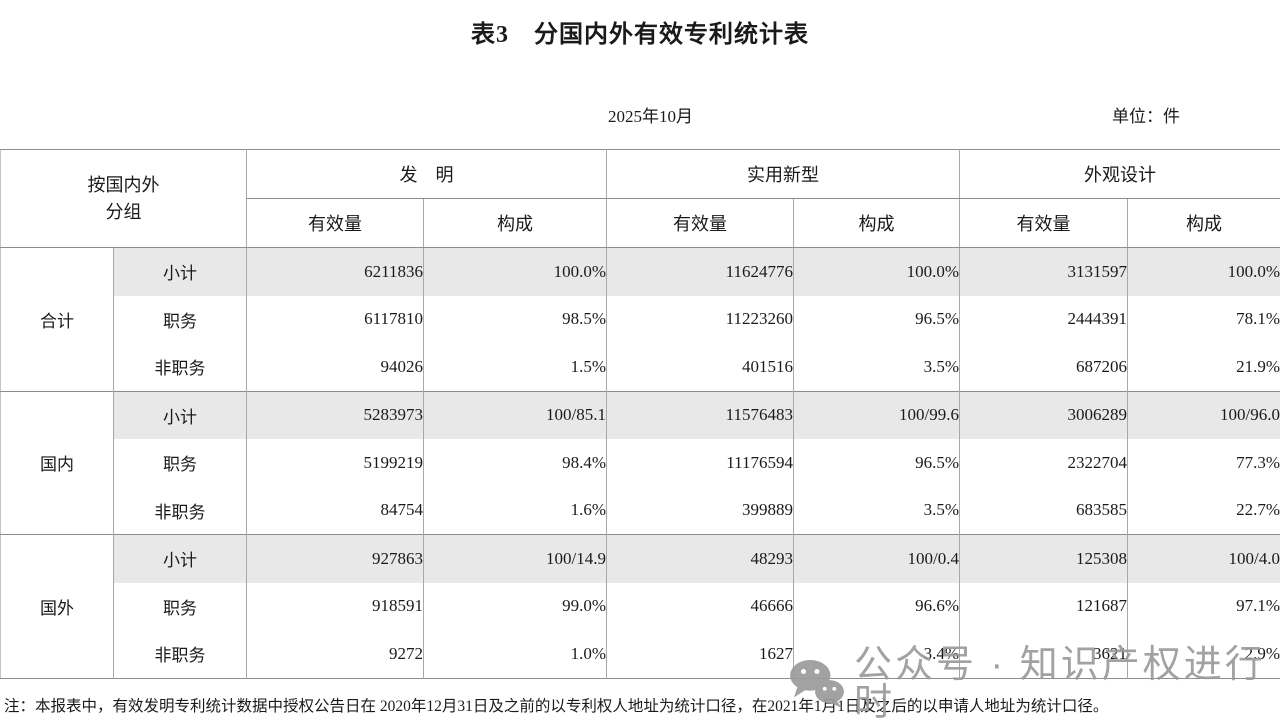 The height and width of the screenshot is (724, 1280). I want to click on value-cell: 125308, so click(1043, 558).